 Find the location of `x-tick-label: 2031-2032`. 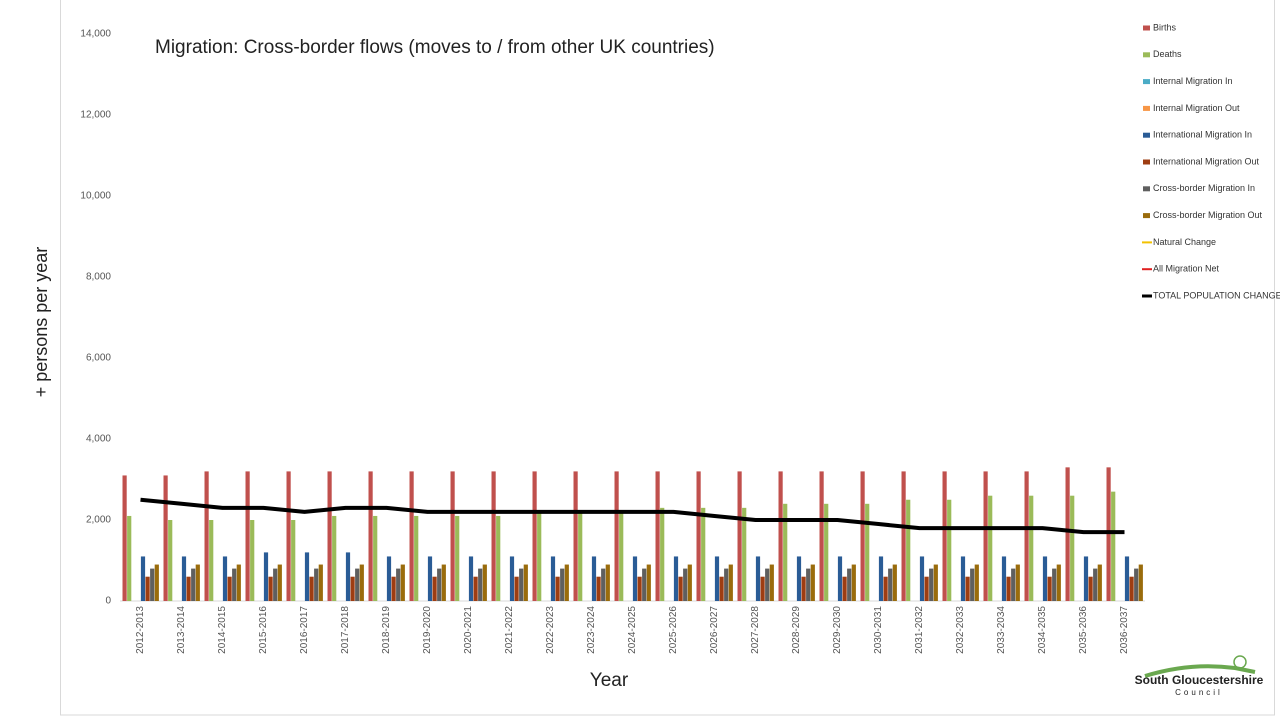

x-tick-label: 2031-2032 is located at coordinates (919, 630).